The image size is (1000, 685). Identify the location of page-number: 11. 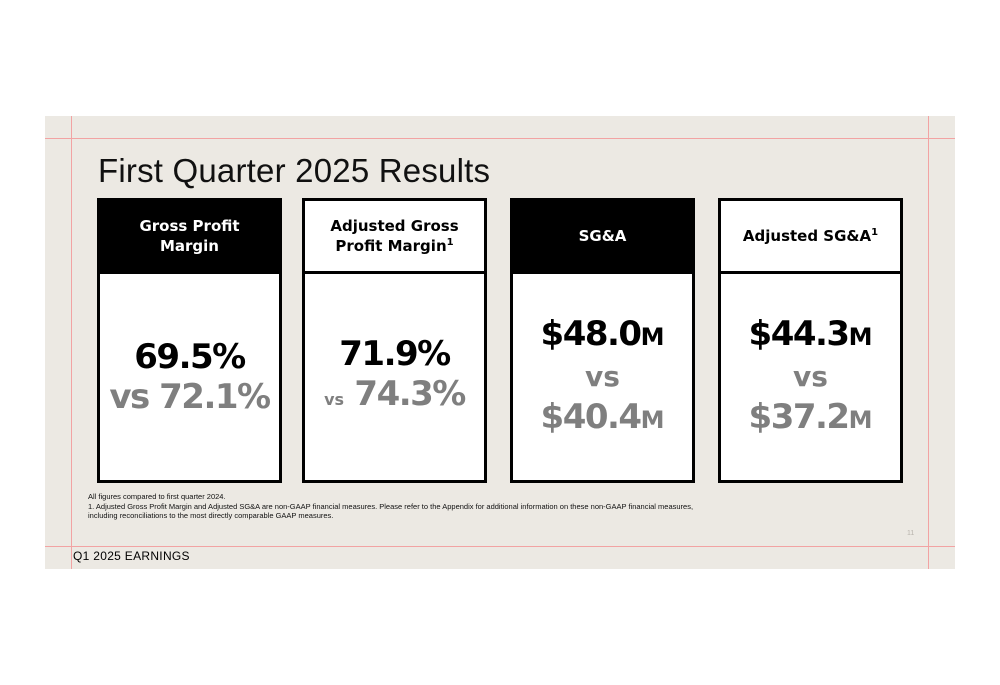
(911, 533).